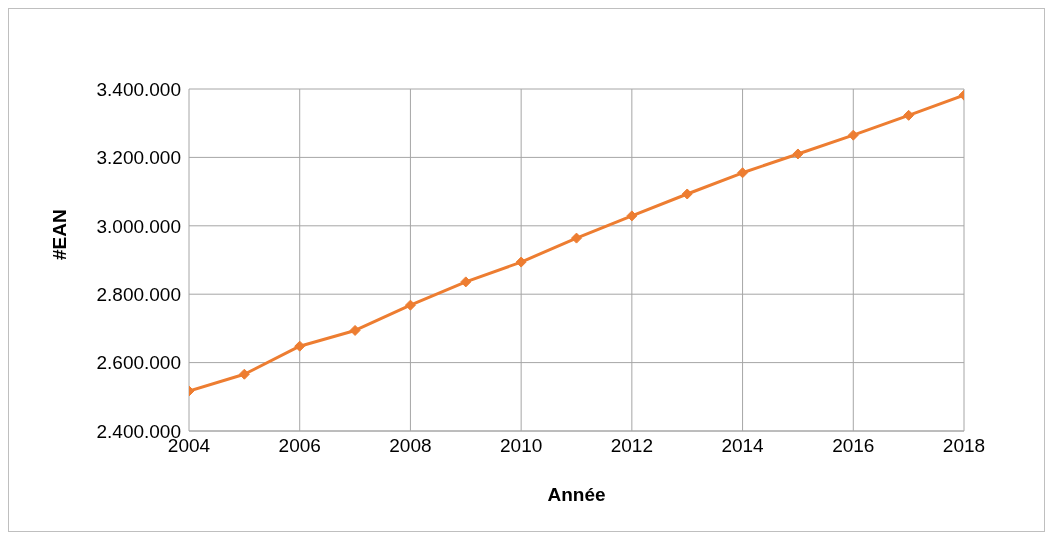 The width and height of the screenshot is (1055, 540). I want to click on y-tick-label: 3.400.000, so click(138, 89).